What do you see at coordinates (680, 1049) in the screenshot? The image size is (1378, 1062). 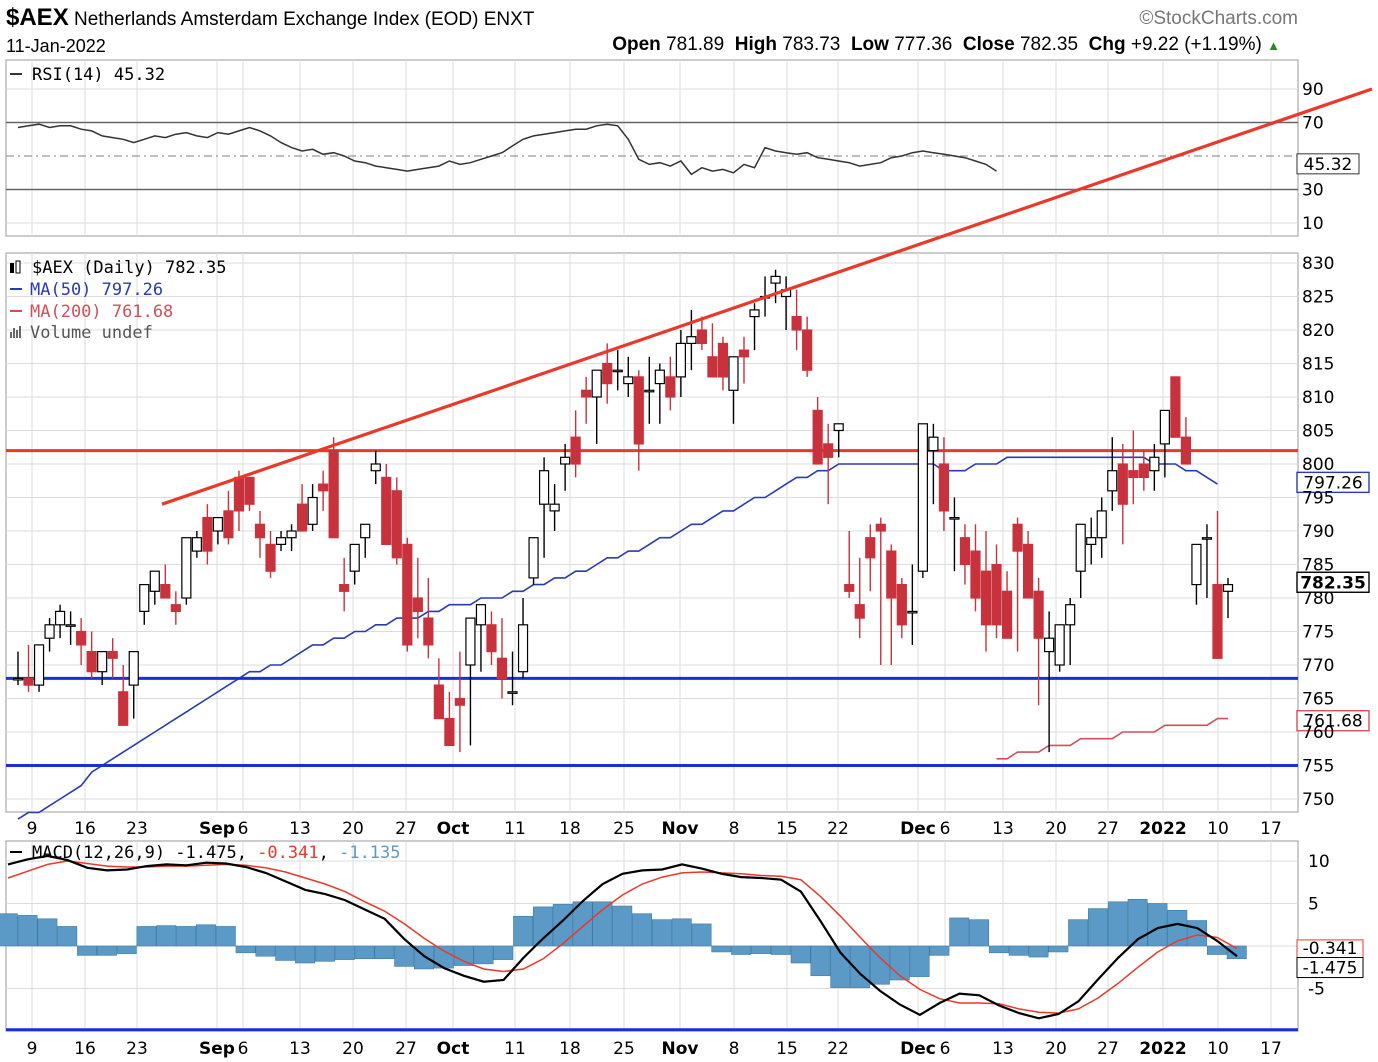 I see `x-tick-label: Nov` at bounding box center [680, 1049].